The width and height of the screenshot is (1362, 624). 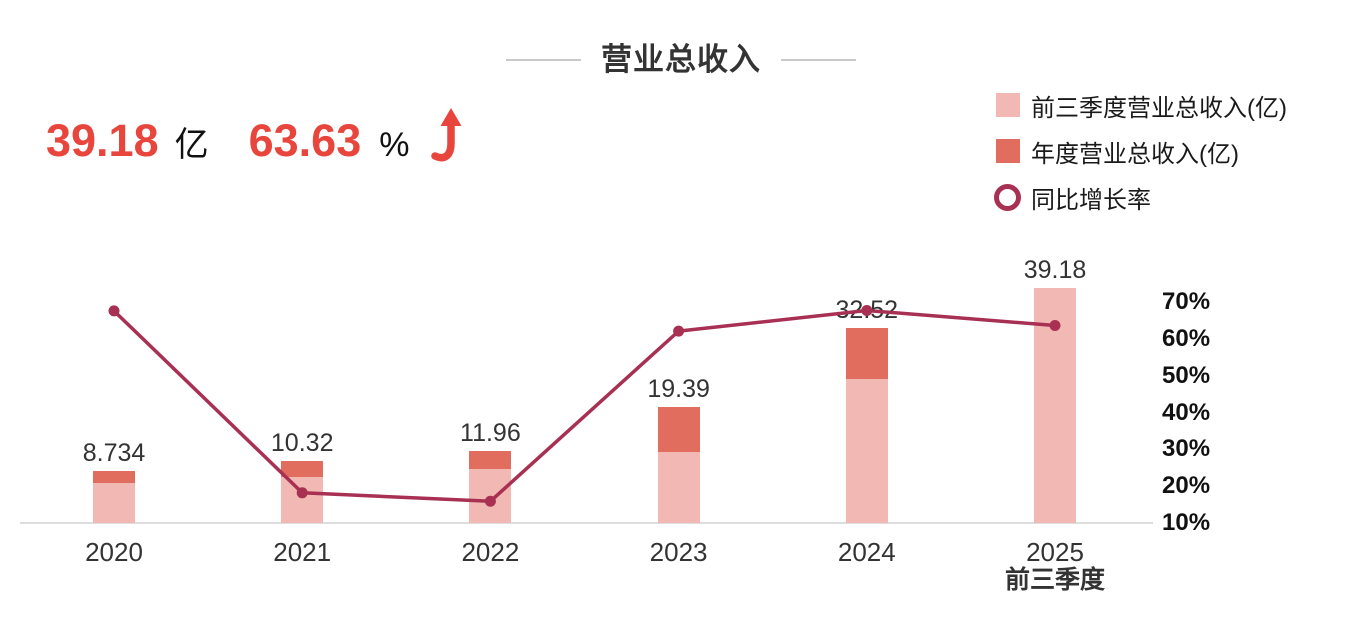 I want to click on chart-header: 营业总收入, so click(x=681, y=56).